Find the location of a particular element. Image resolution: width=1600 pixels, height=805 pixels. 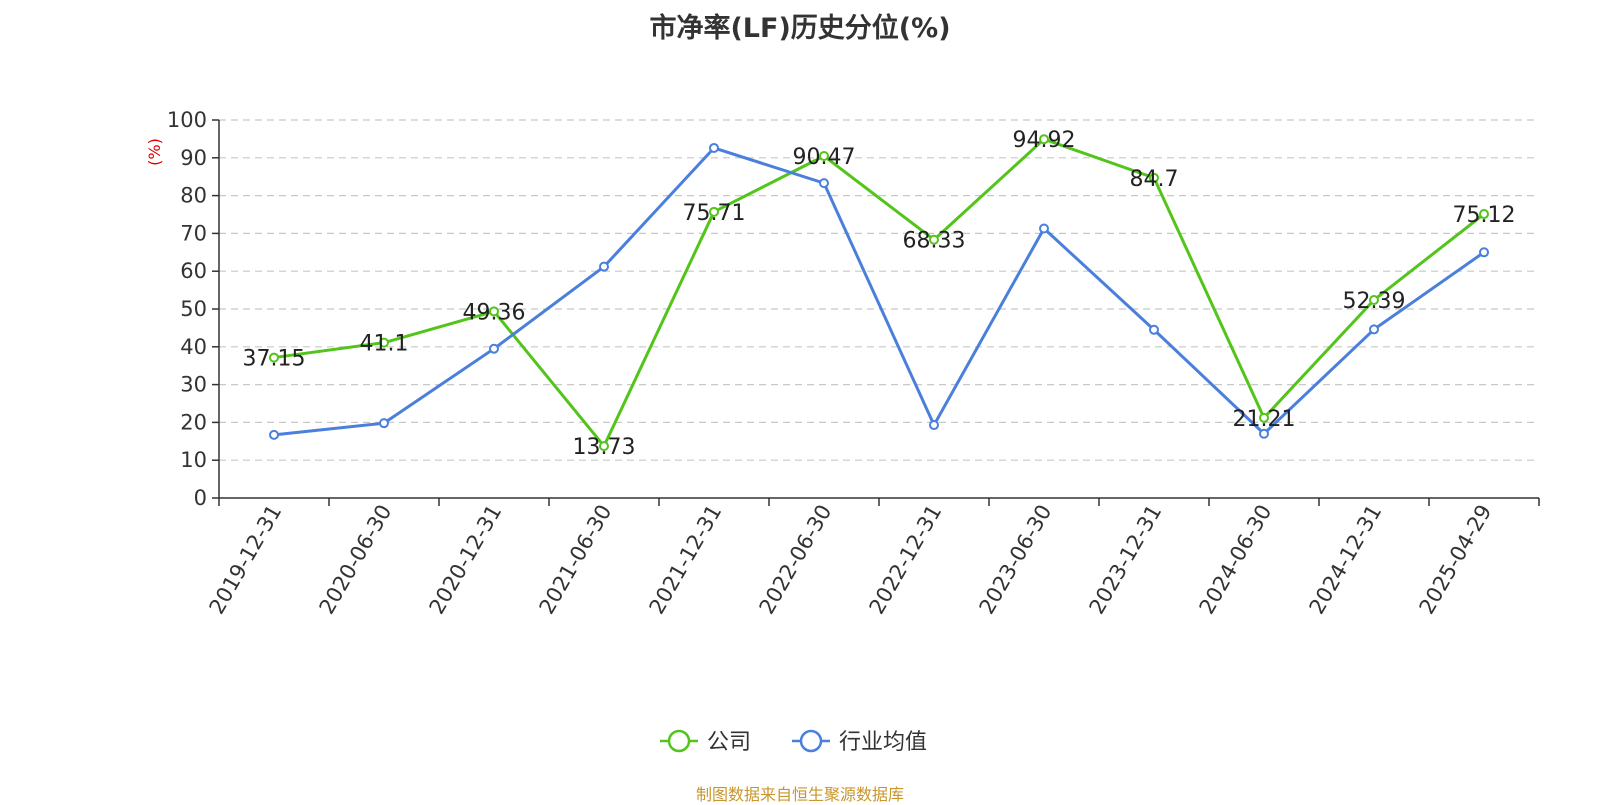

x-tick-label: 2023-12-31 is located at coordinates (1126, 560).